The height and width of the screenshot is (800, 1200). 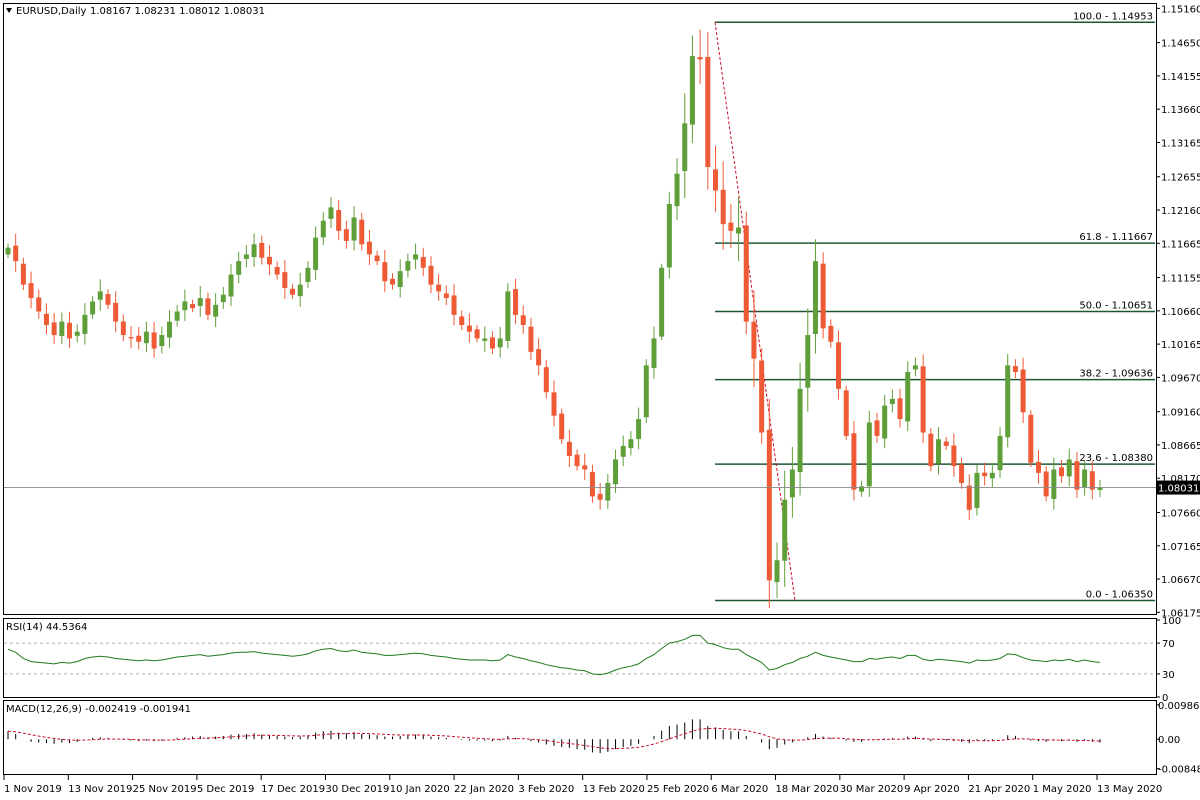 I want to click on price-tick-label: 1.10165, so click(x=1180, y=345).